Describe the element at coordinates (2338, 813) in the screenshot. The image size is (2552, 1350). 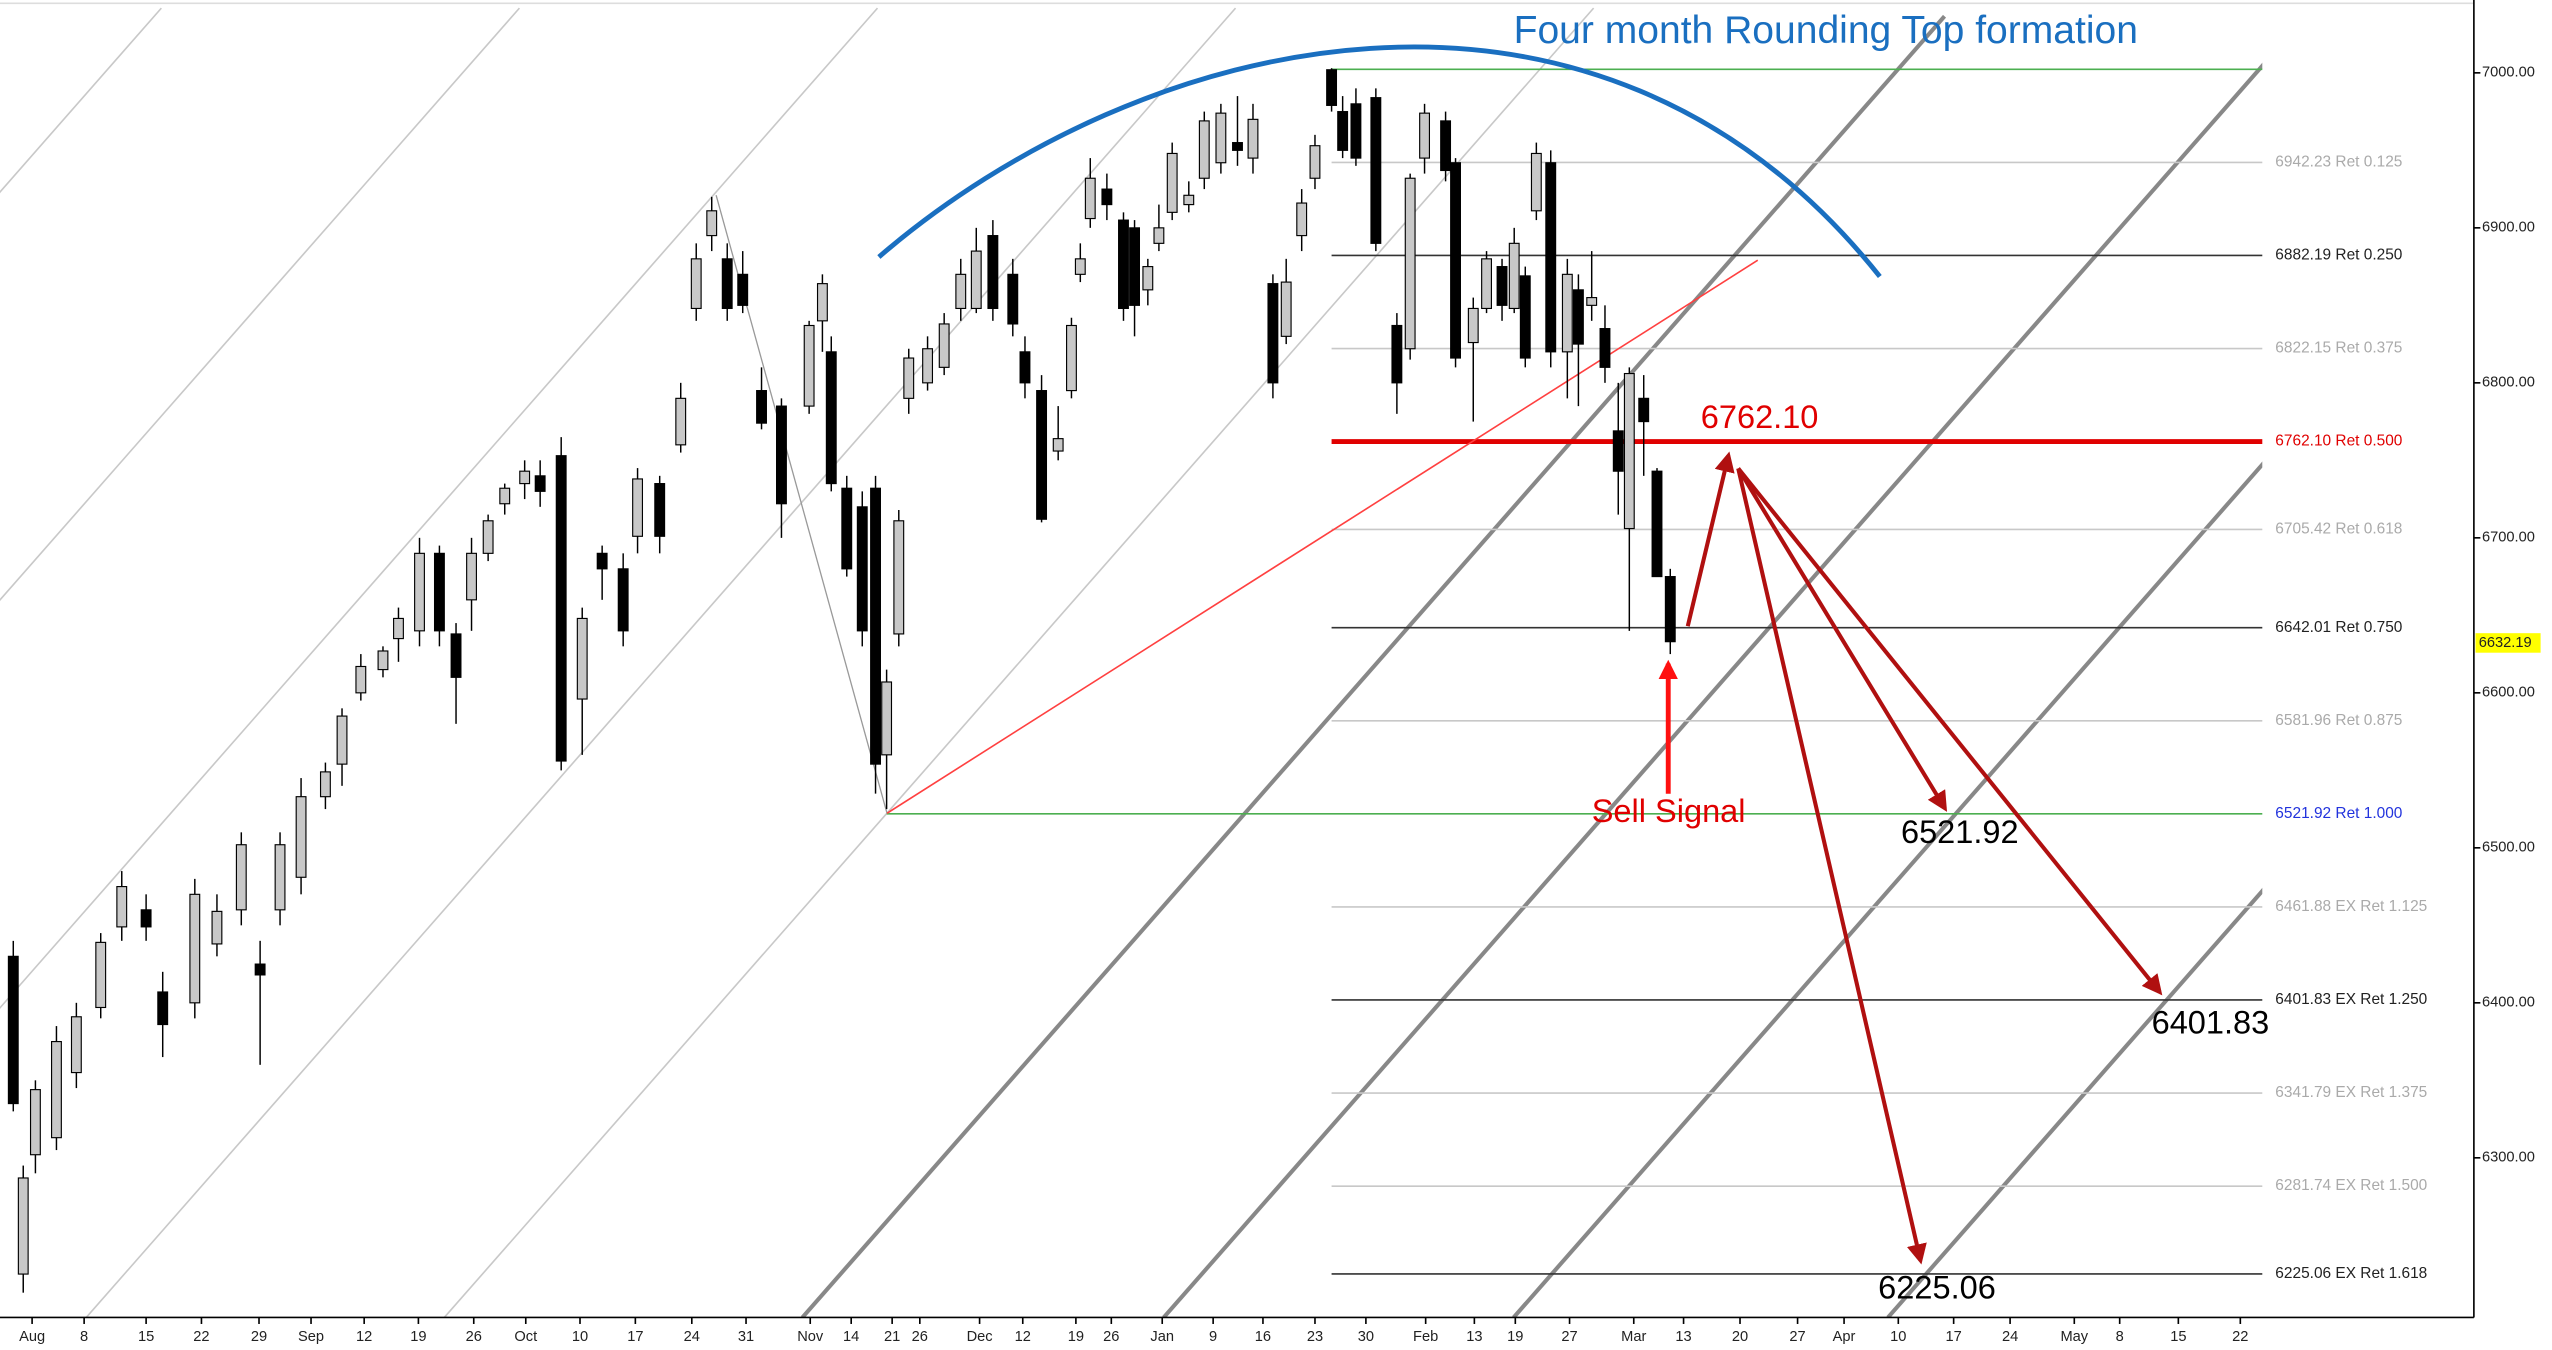
I see `level-label: 6521.92 Ret 1.000` at that location.